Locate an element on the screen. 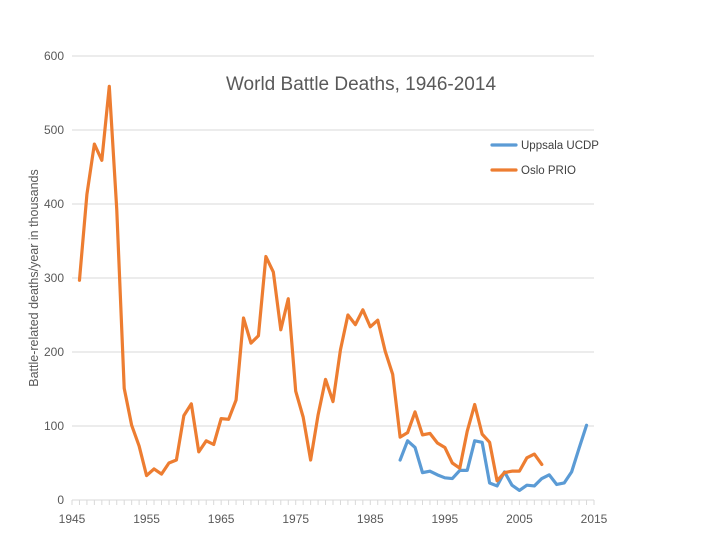 Image resolution: width=720 pixels, height=540 pixels. y-tick-label: 0 is located at coordinates (60, 500).